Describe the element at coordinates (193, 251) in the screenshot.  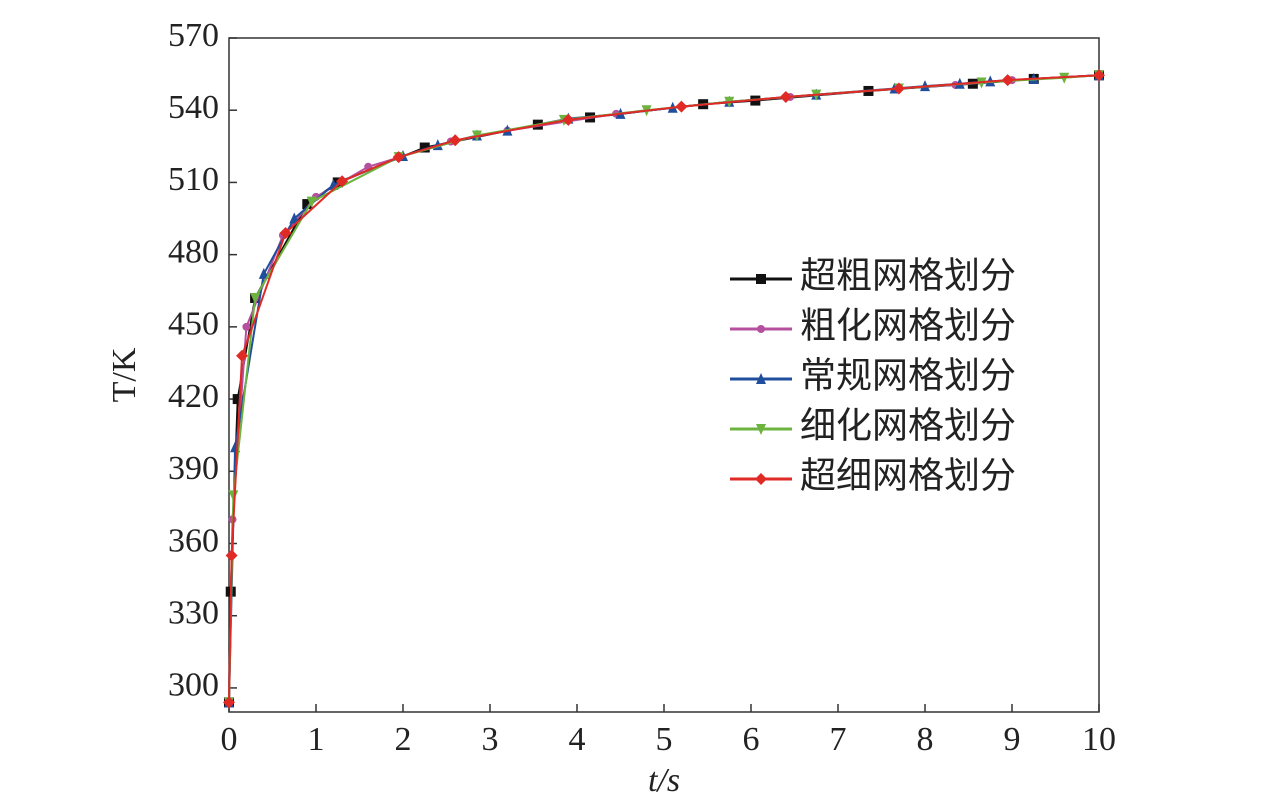
I see `y-tick-label: 480` at that location.